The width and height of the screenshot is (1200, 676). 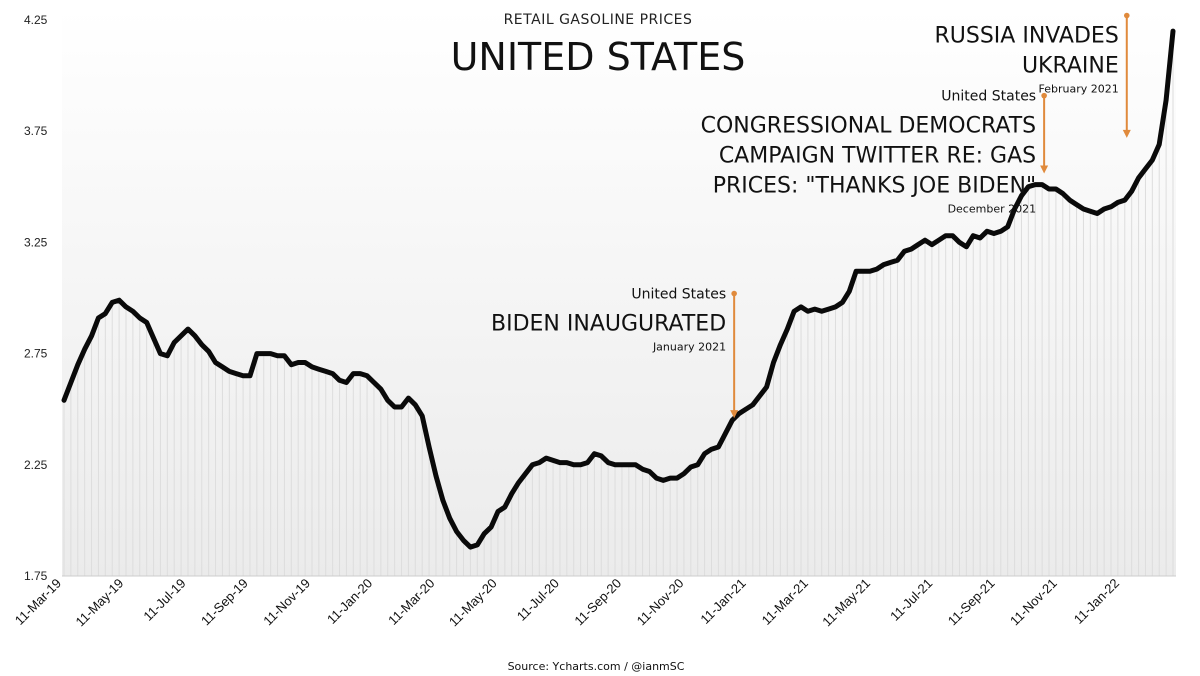 What do you see at coordinates (538, 600) in the screenshot?
I see `x-tick-label: 11-Jul-20` at bounding box center [538, 600].